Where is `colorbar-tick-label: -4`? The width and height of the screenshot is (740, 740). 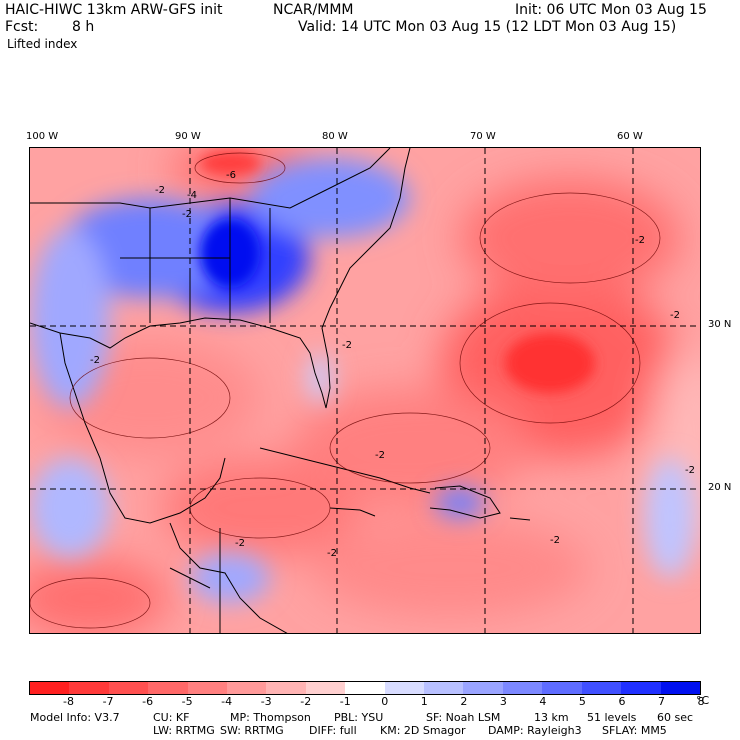 colorbar-tick-label: -4 is located at coordinates (227, 701).